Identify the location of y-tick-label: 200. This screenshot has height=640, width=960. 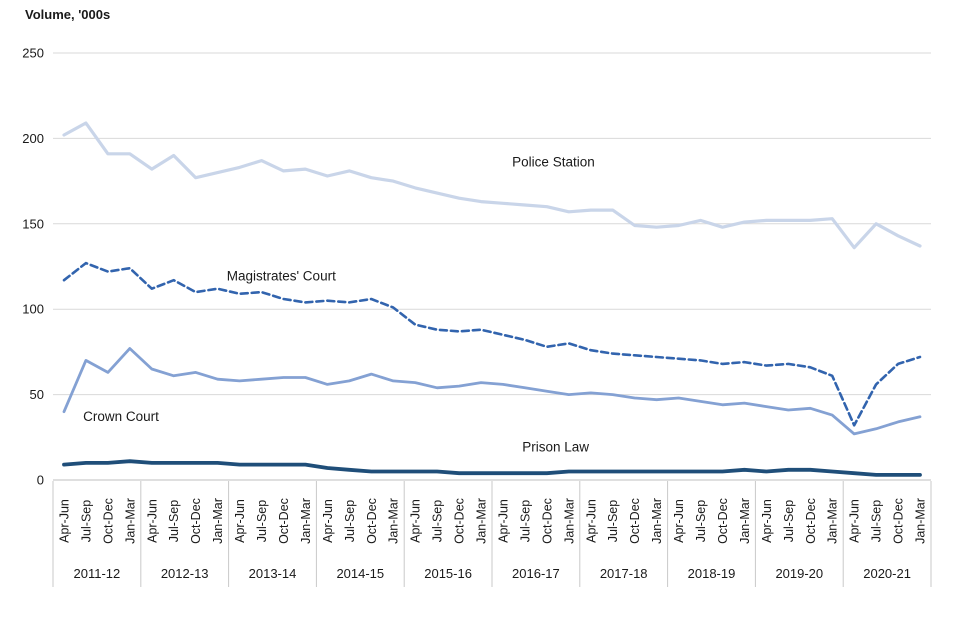
(33, 138).